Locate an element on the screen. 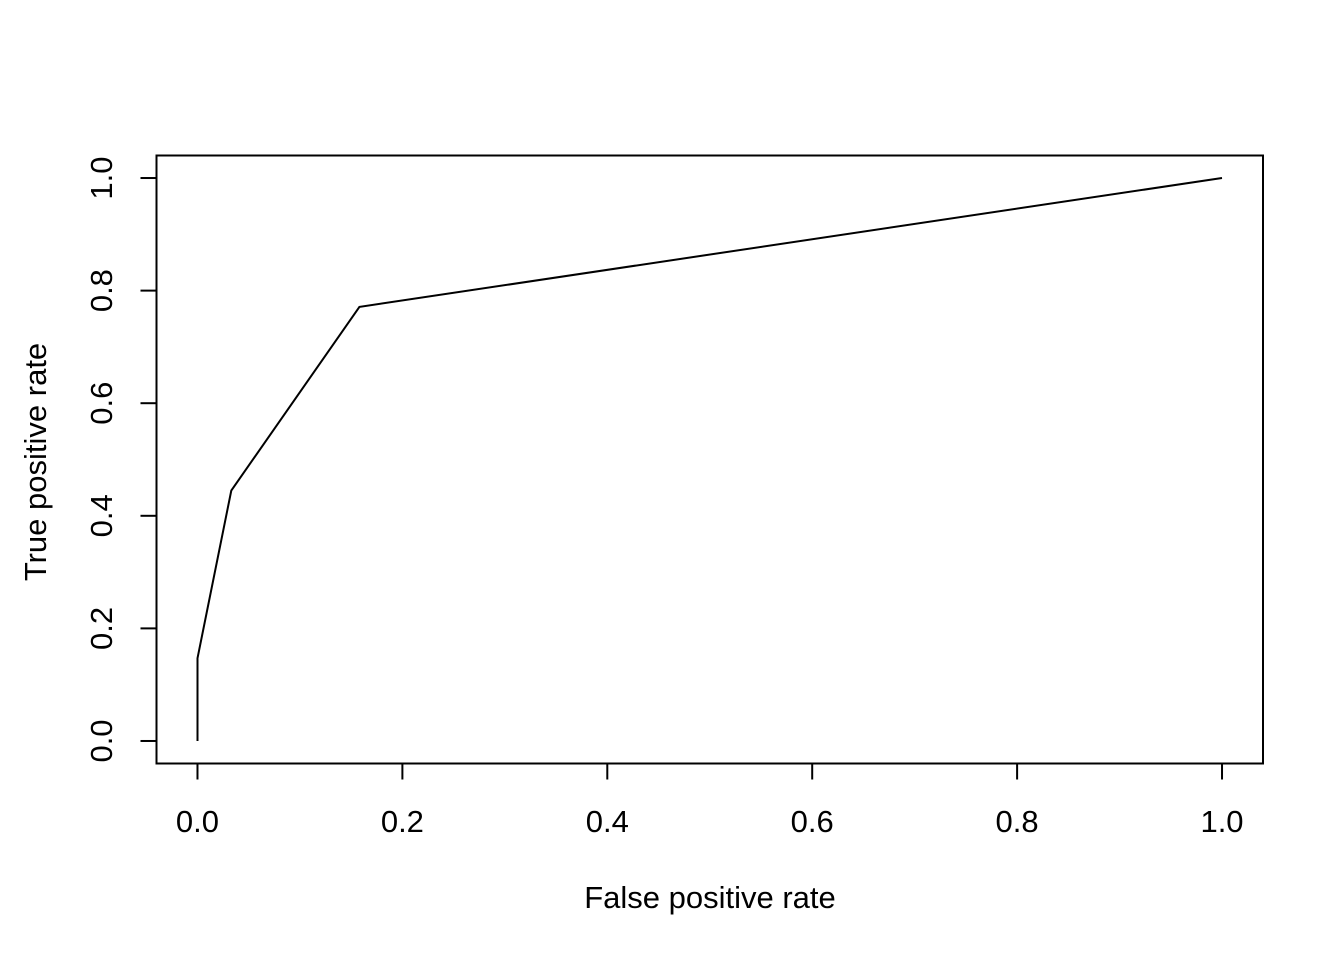  x-tick-label: 0.4 is located at coordinates (607, 821).